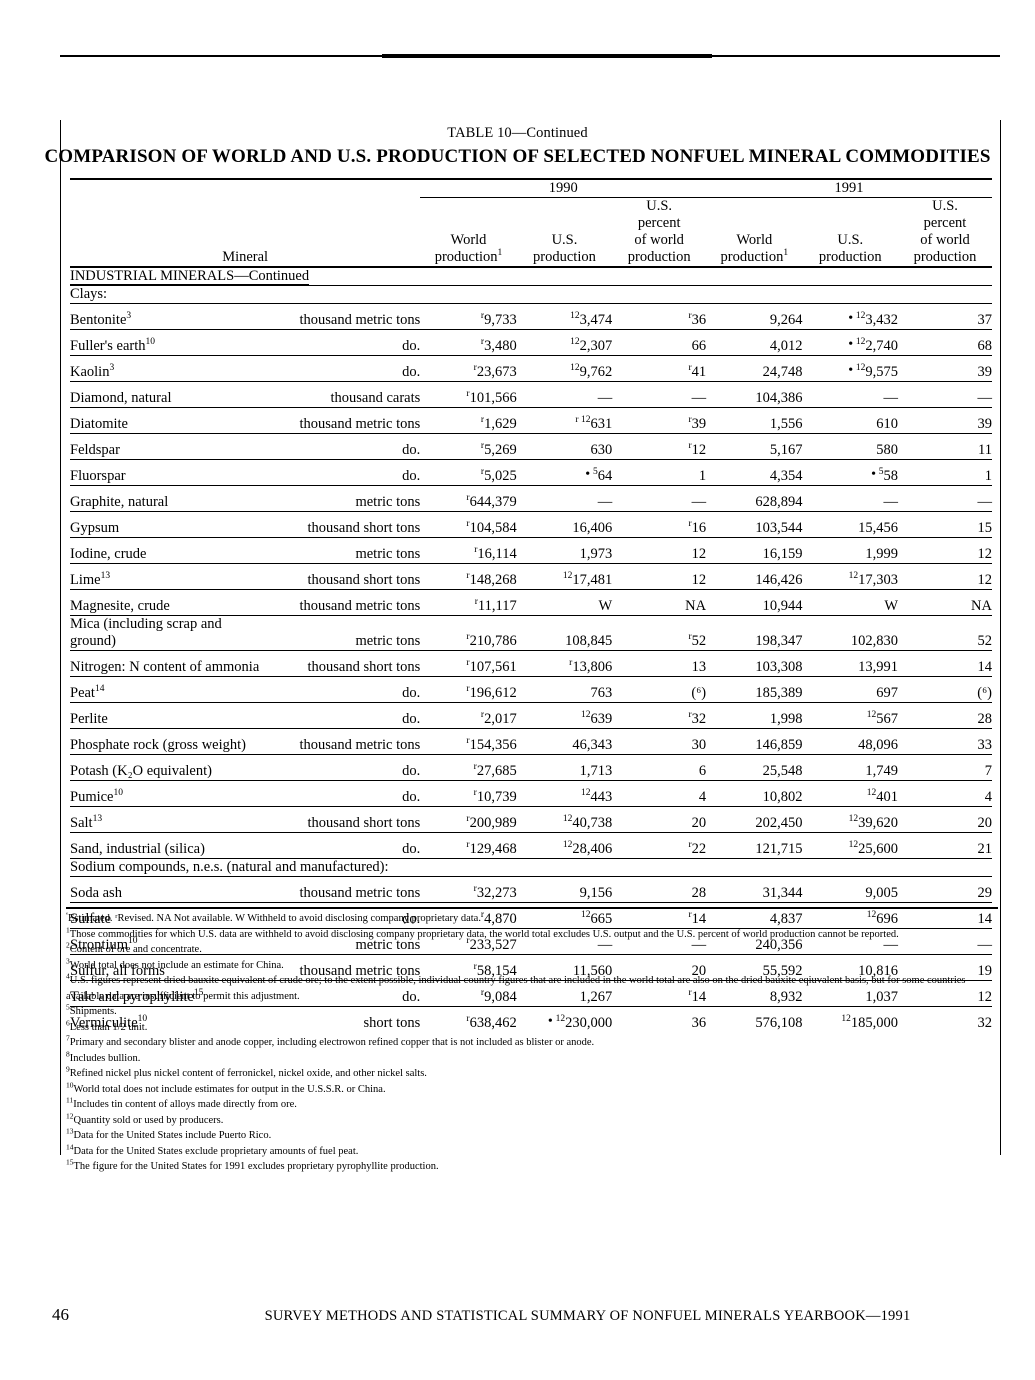  I want to click on section-heading-filler, so click(706, 276).